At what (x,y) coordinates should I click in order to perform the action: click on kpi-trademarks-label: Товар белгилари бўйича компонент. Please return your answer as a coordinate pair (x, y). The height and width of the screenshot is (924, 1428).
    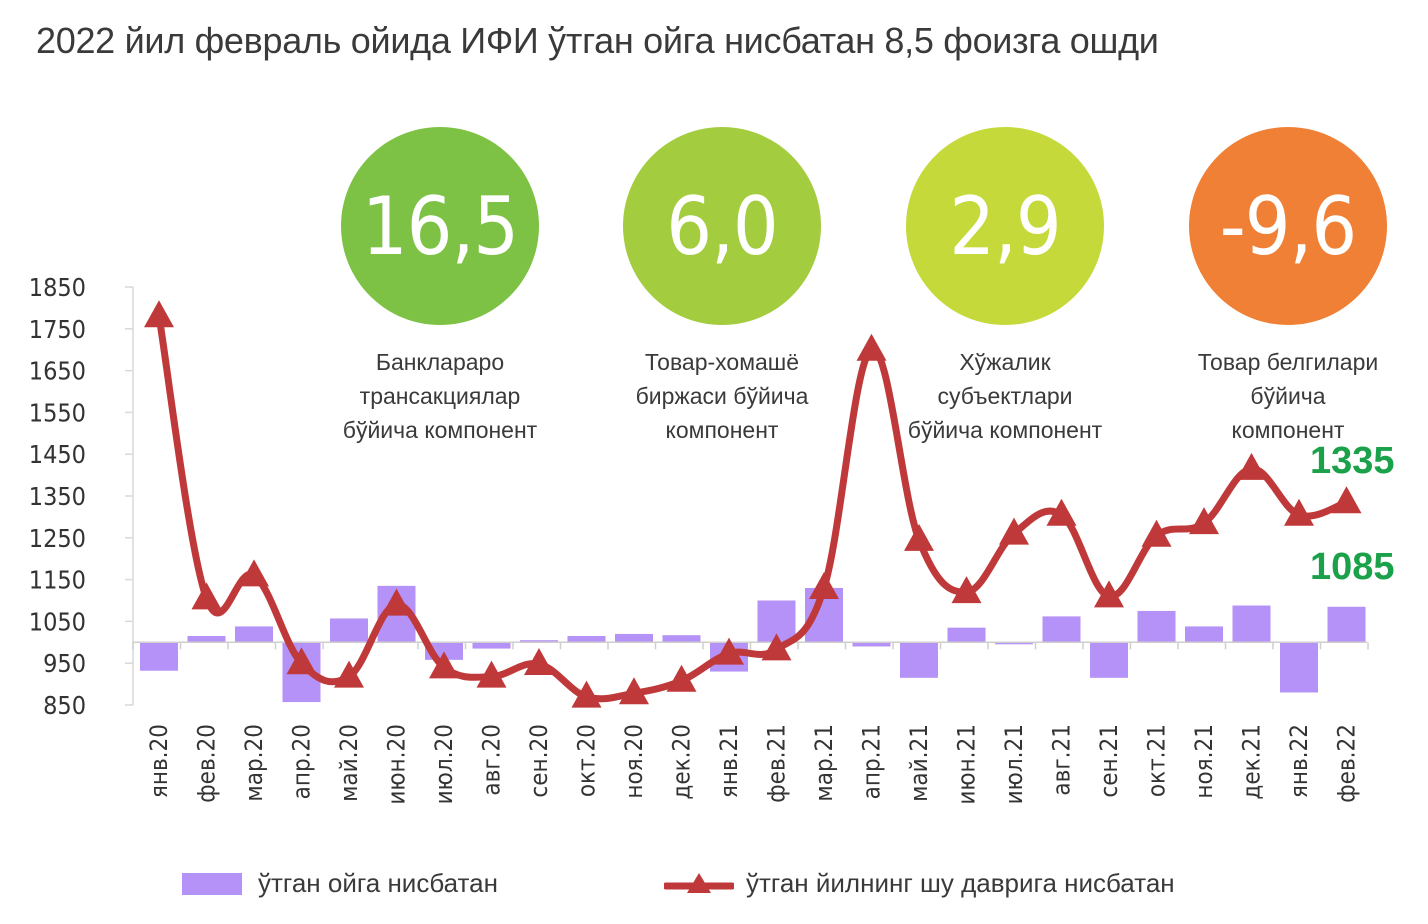
    Looking at the image, I should click on (1288, 396).